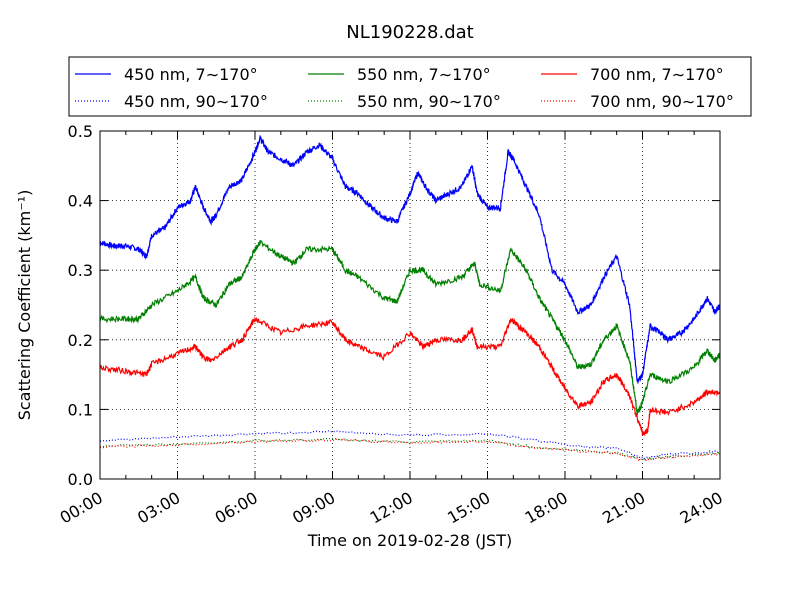 The width and height of the screenshot is (800, 600). Describe the element at coordinates (468, 508) in the screenshot. I see `x-tick-label: 15:00` at that location.